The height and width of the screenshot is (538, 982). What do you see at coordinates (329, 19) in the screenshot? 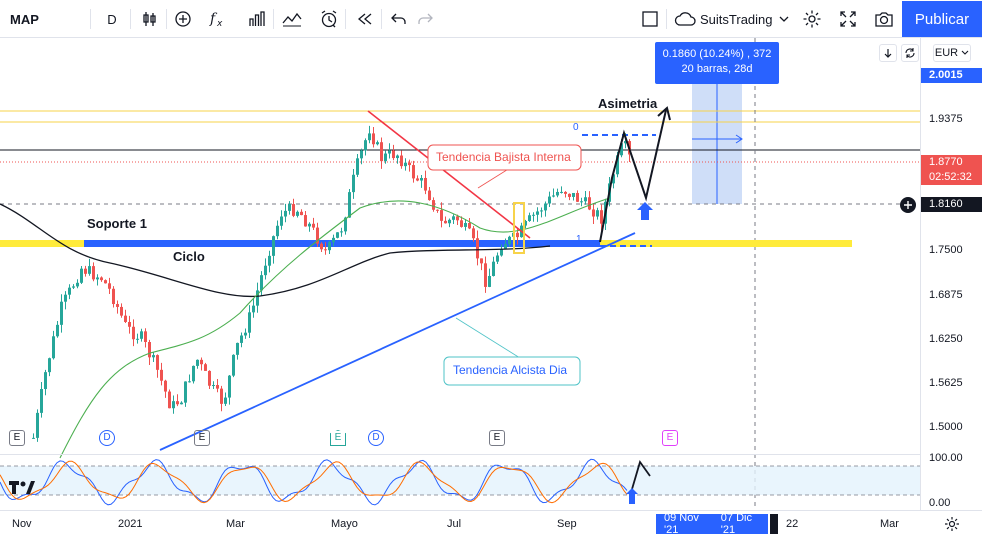
I see `alarm-clock-icon` at bounding box center [329, 19].